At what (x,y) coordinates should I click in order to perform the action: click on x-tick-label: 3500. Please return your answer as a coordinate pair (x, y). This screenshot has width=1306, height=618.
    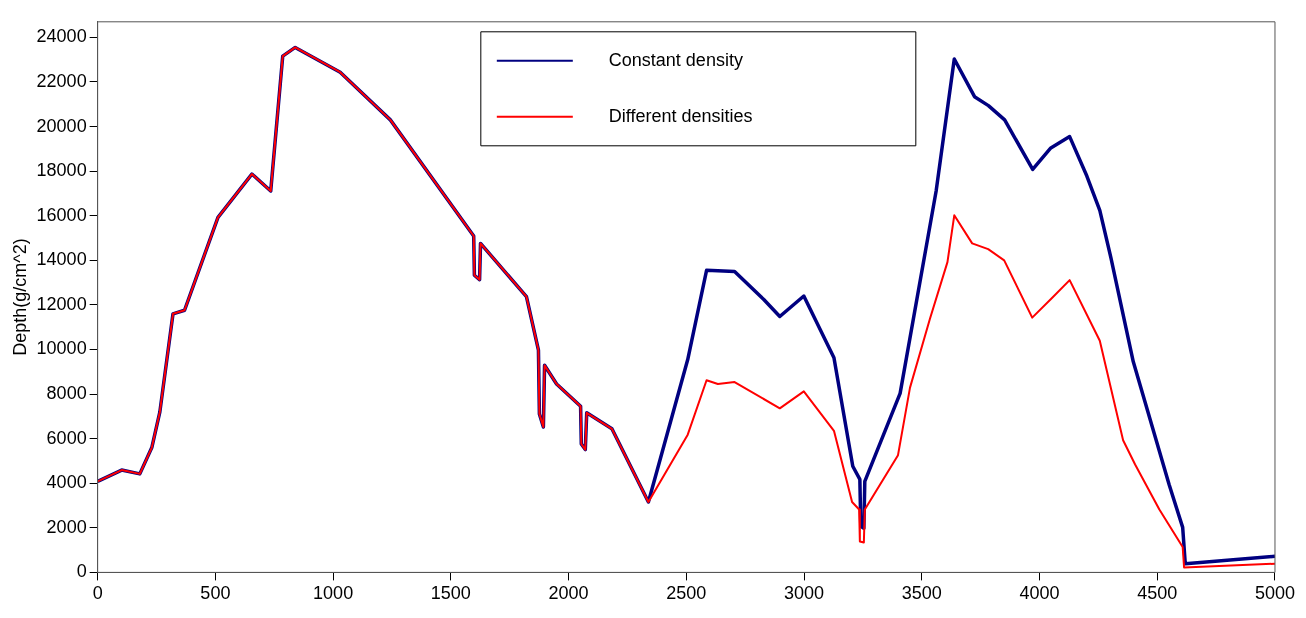
    Looking at the image, I should click on (921, 593).